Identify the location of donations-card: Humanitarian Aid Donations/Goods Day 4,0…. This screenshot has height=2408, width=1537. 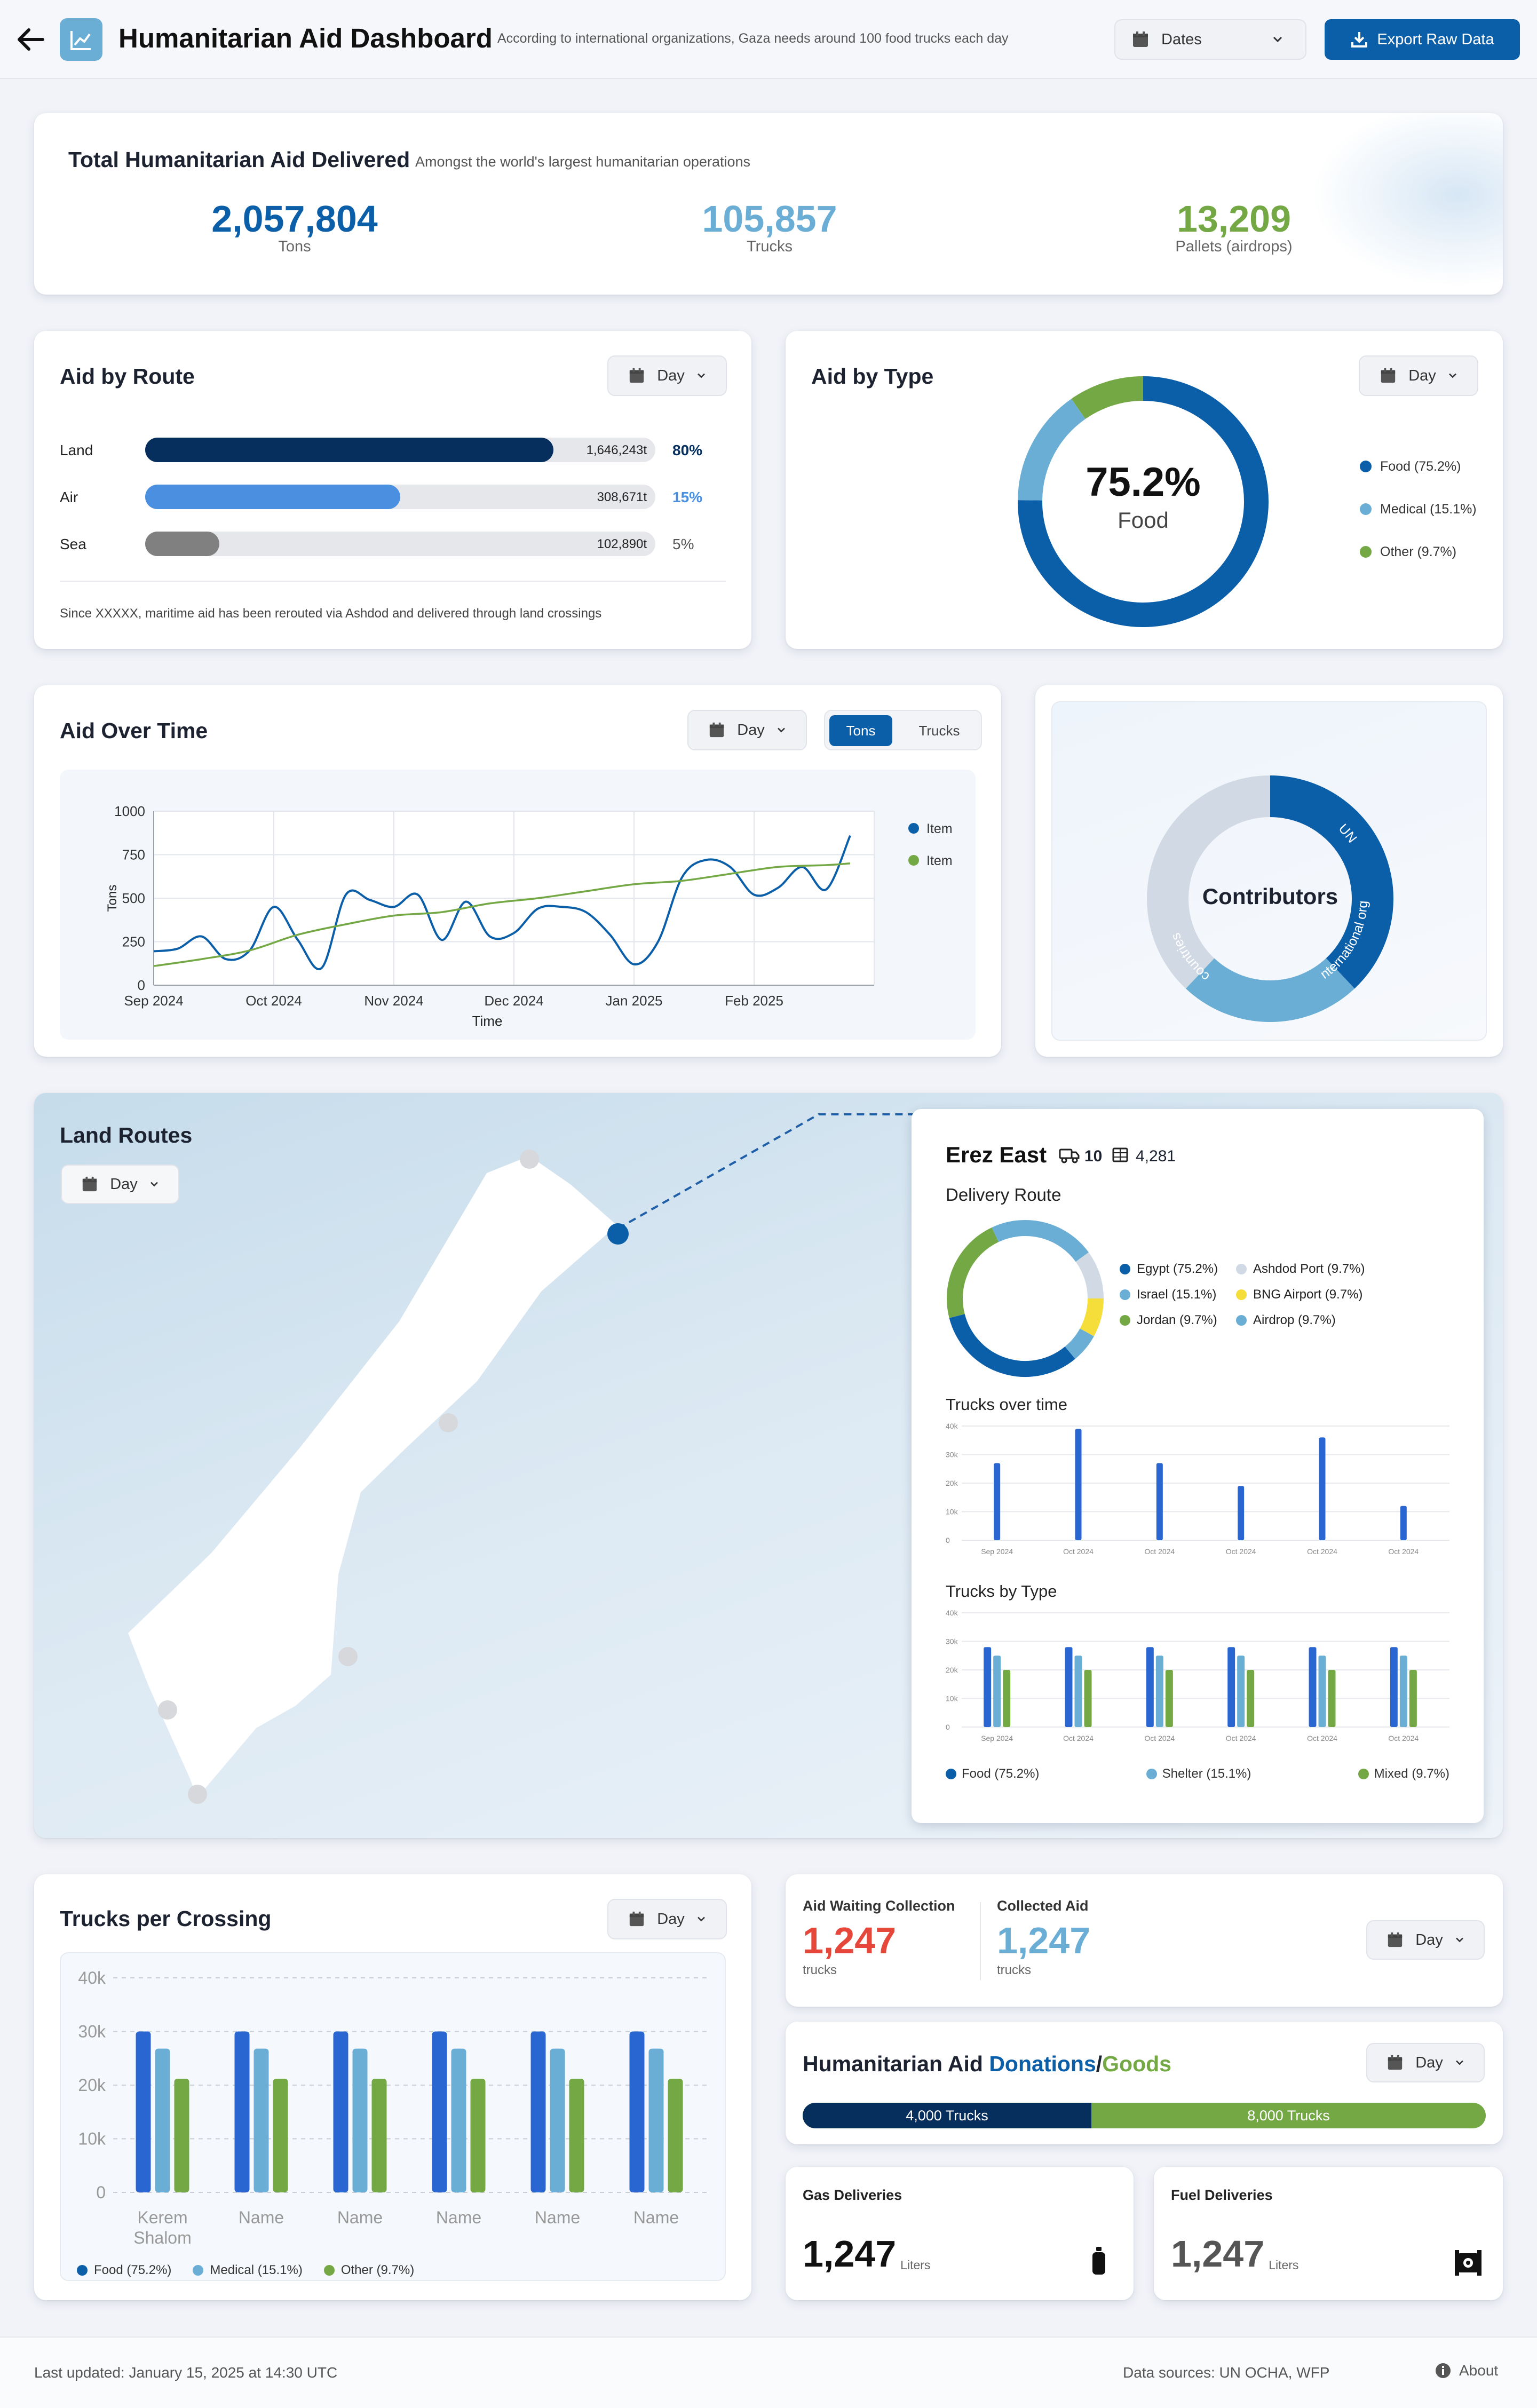
(1144, 2083).